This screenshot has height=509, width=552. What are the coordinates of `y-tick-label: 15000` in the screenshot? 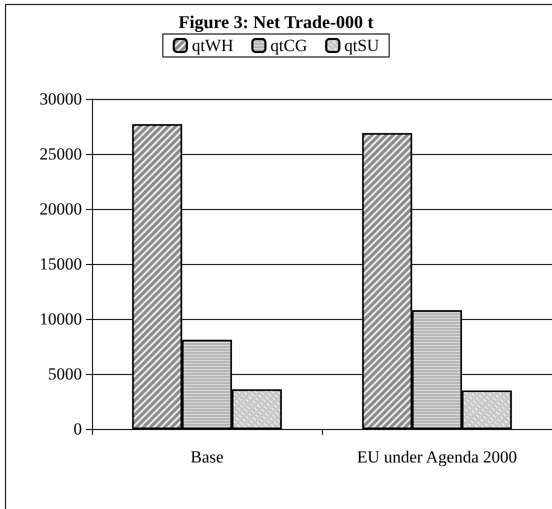 It's located at (61, 264).